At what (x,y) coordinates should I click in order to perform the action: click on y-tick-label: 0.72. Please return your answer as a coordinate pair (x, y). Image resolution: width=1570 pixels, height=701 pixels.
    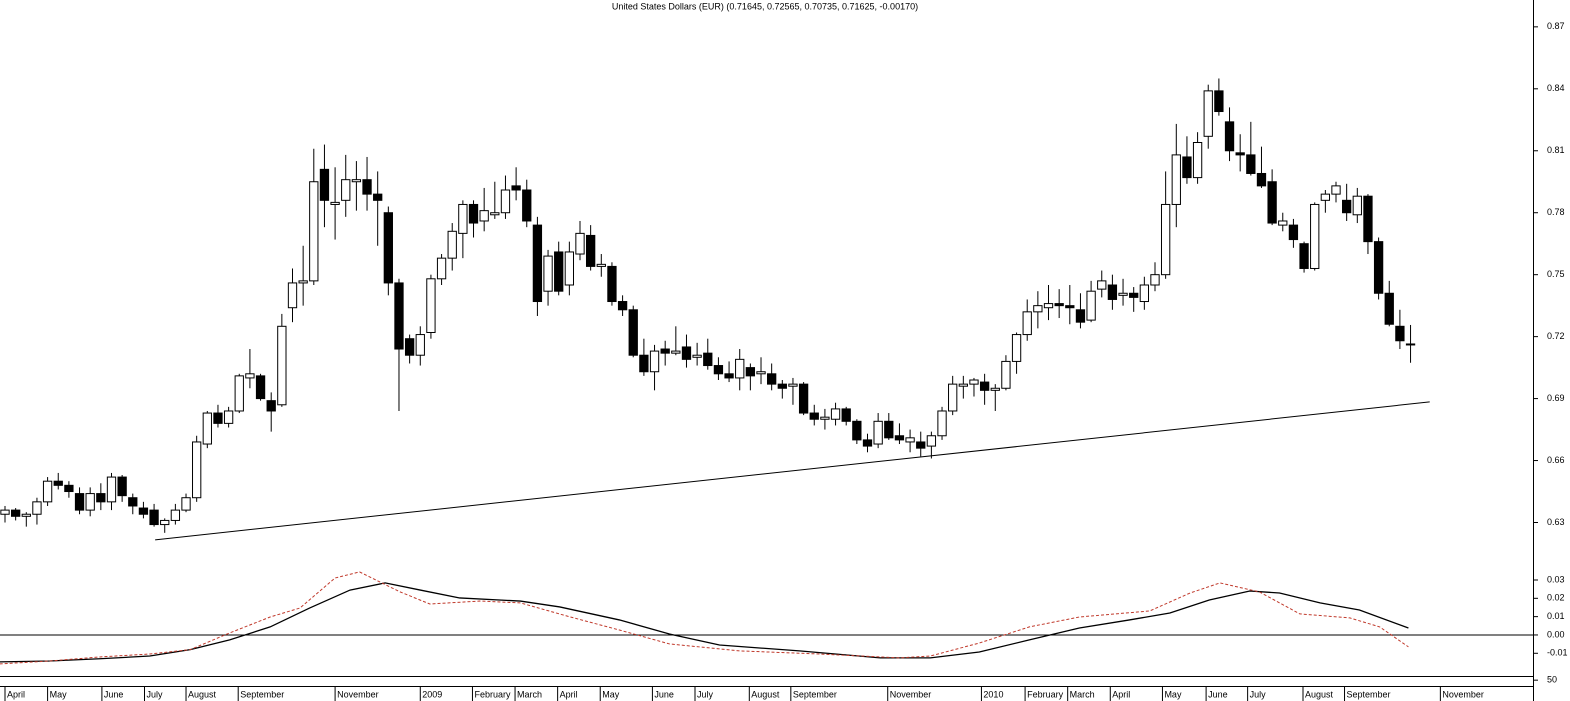
    Looking at the image, I should click on (1556, 336).